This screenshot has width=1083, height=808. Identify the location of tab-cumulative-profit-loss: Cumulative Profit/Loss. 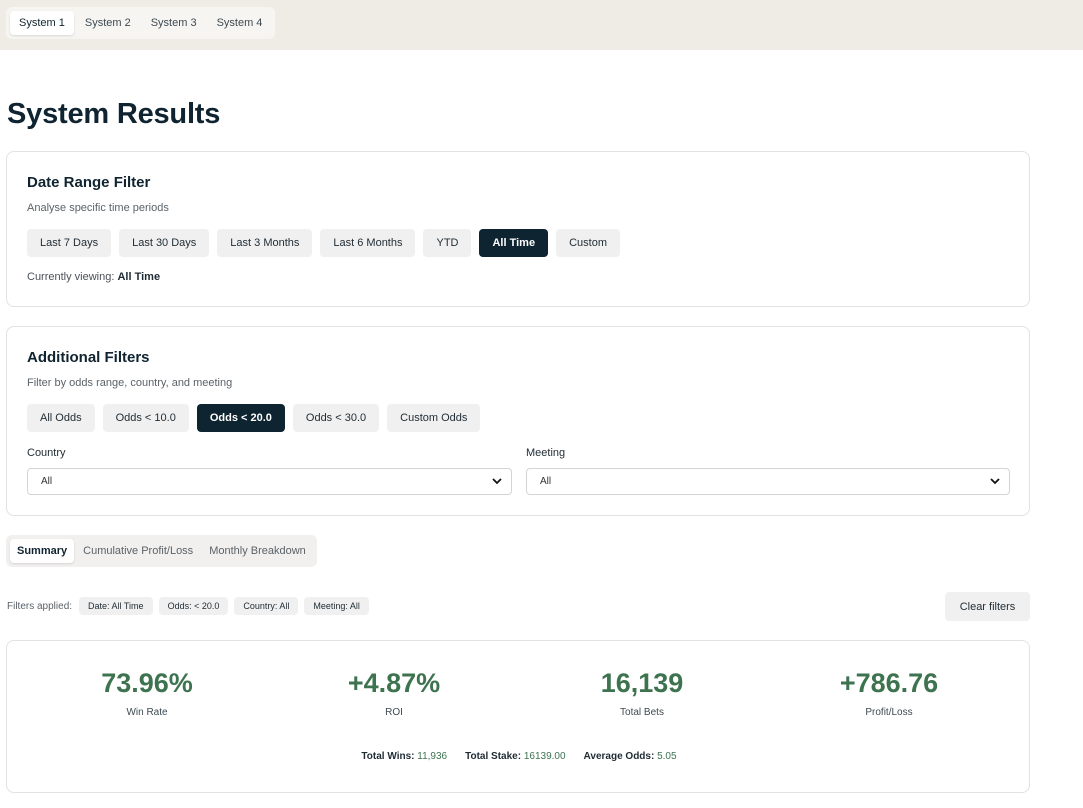
(138, 551).